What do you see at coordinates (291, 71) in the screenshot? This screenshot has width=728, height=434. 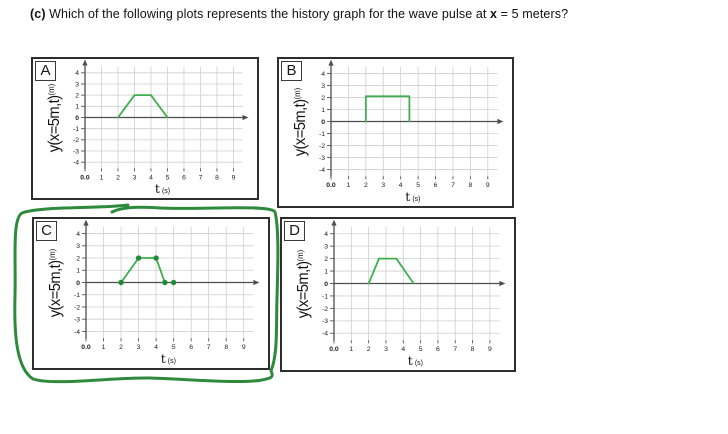 I see `panel-letter-b: B` at bounding box center [291, 71].